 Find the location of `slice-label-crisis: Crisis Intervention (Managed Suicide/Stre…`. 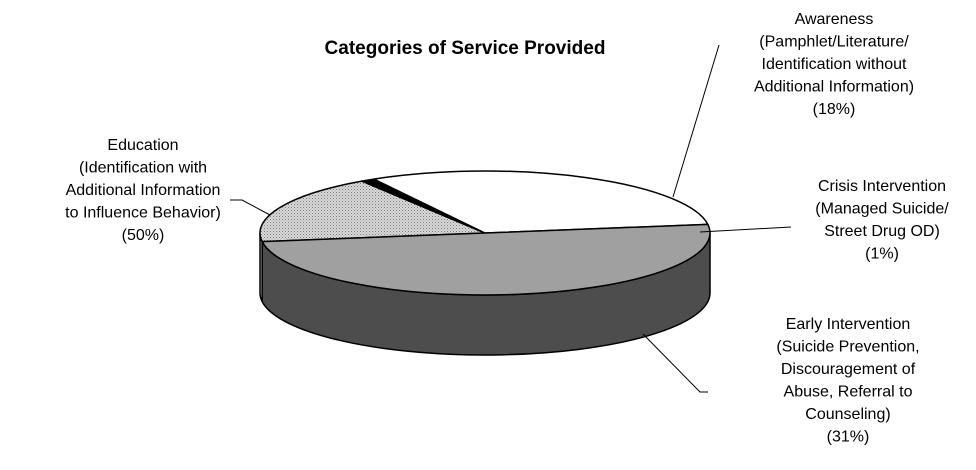

slice-label-crisis: Crisis Intervention (Managed Suicide/Stre… is located at coordinates (882, 220).